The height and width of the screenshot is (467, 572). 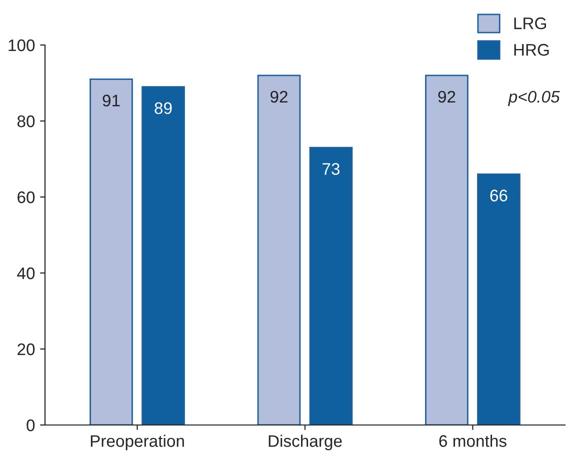 What do you see at coordinates (531, 50) in the screenshot?
I see `legend-label: HRG` at bounding box center [531, 50].